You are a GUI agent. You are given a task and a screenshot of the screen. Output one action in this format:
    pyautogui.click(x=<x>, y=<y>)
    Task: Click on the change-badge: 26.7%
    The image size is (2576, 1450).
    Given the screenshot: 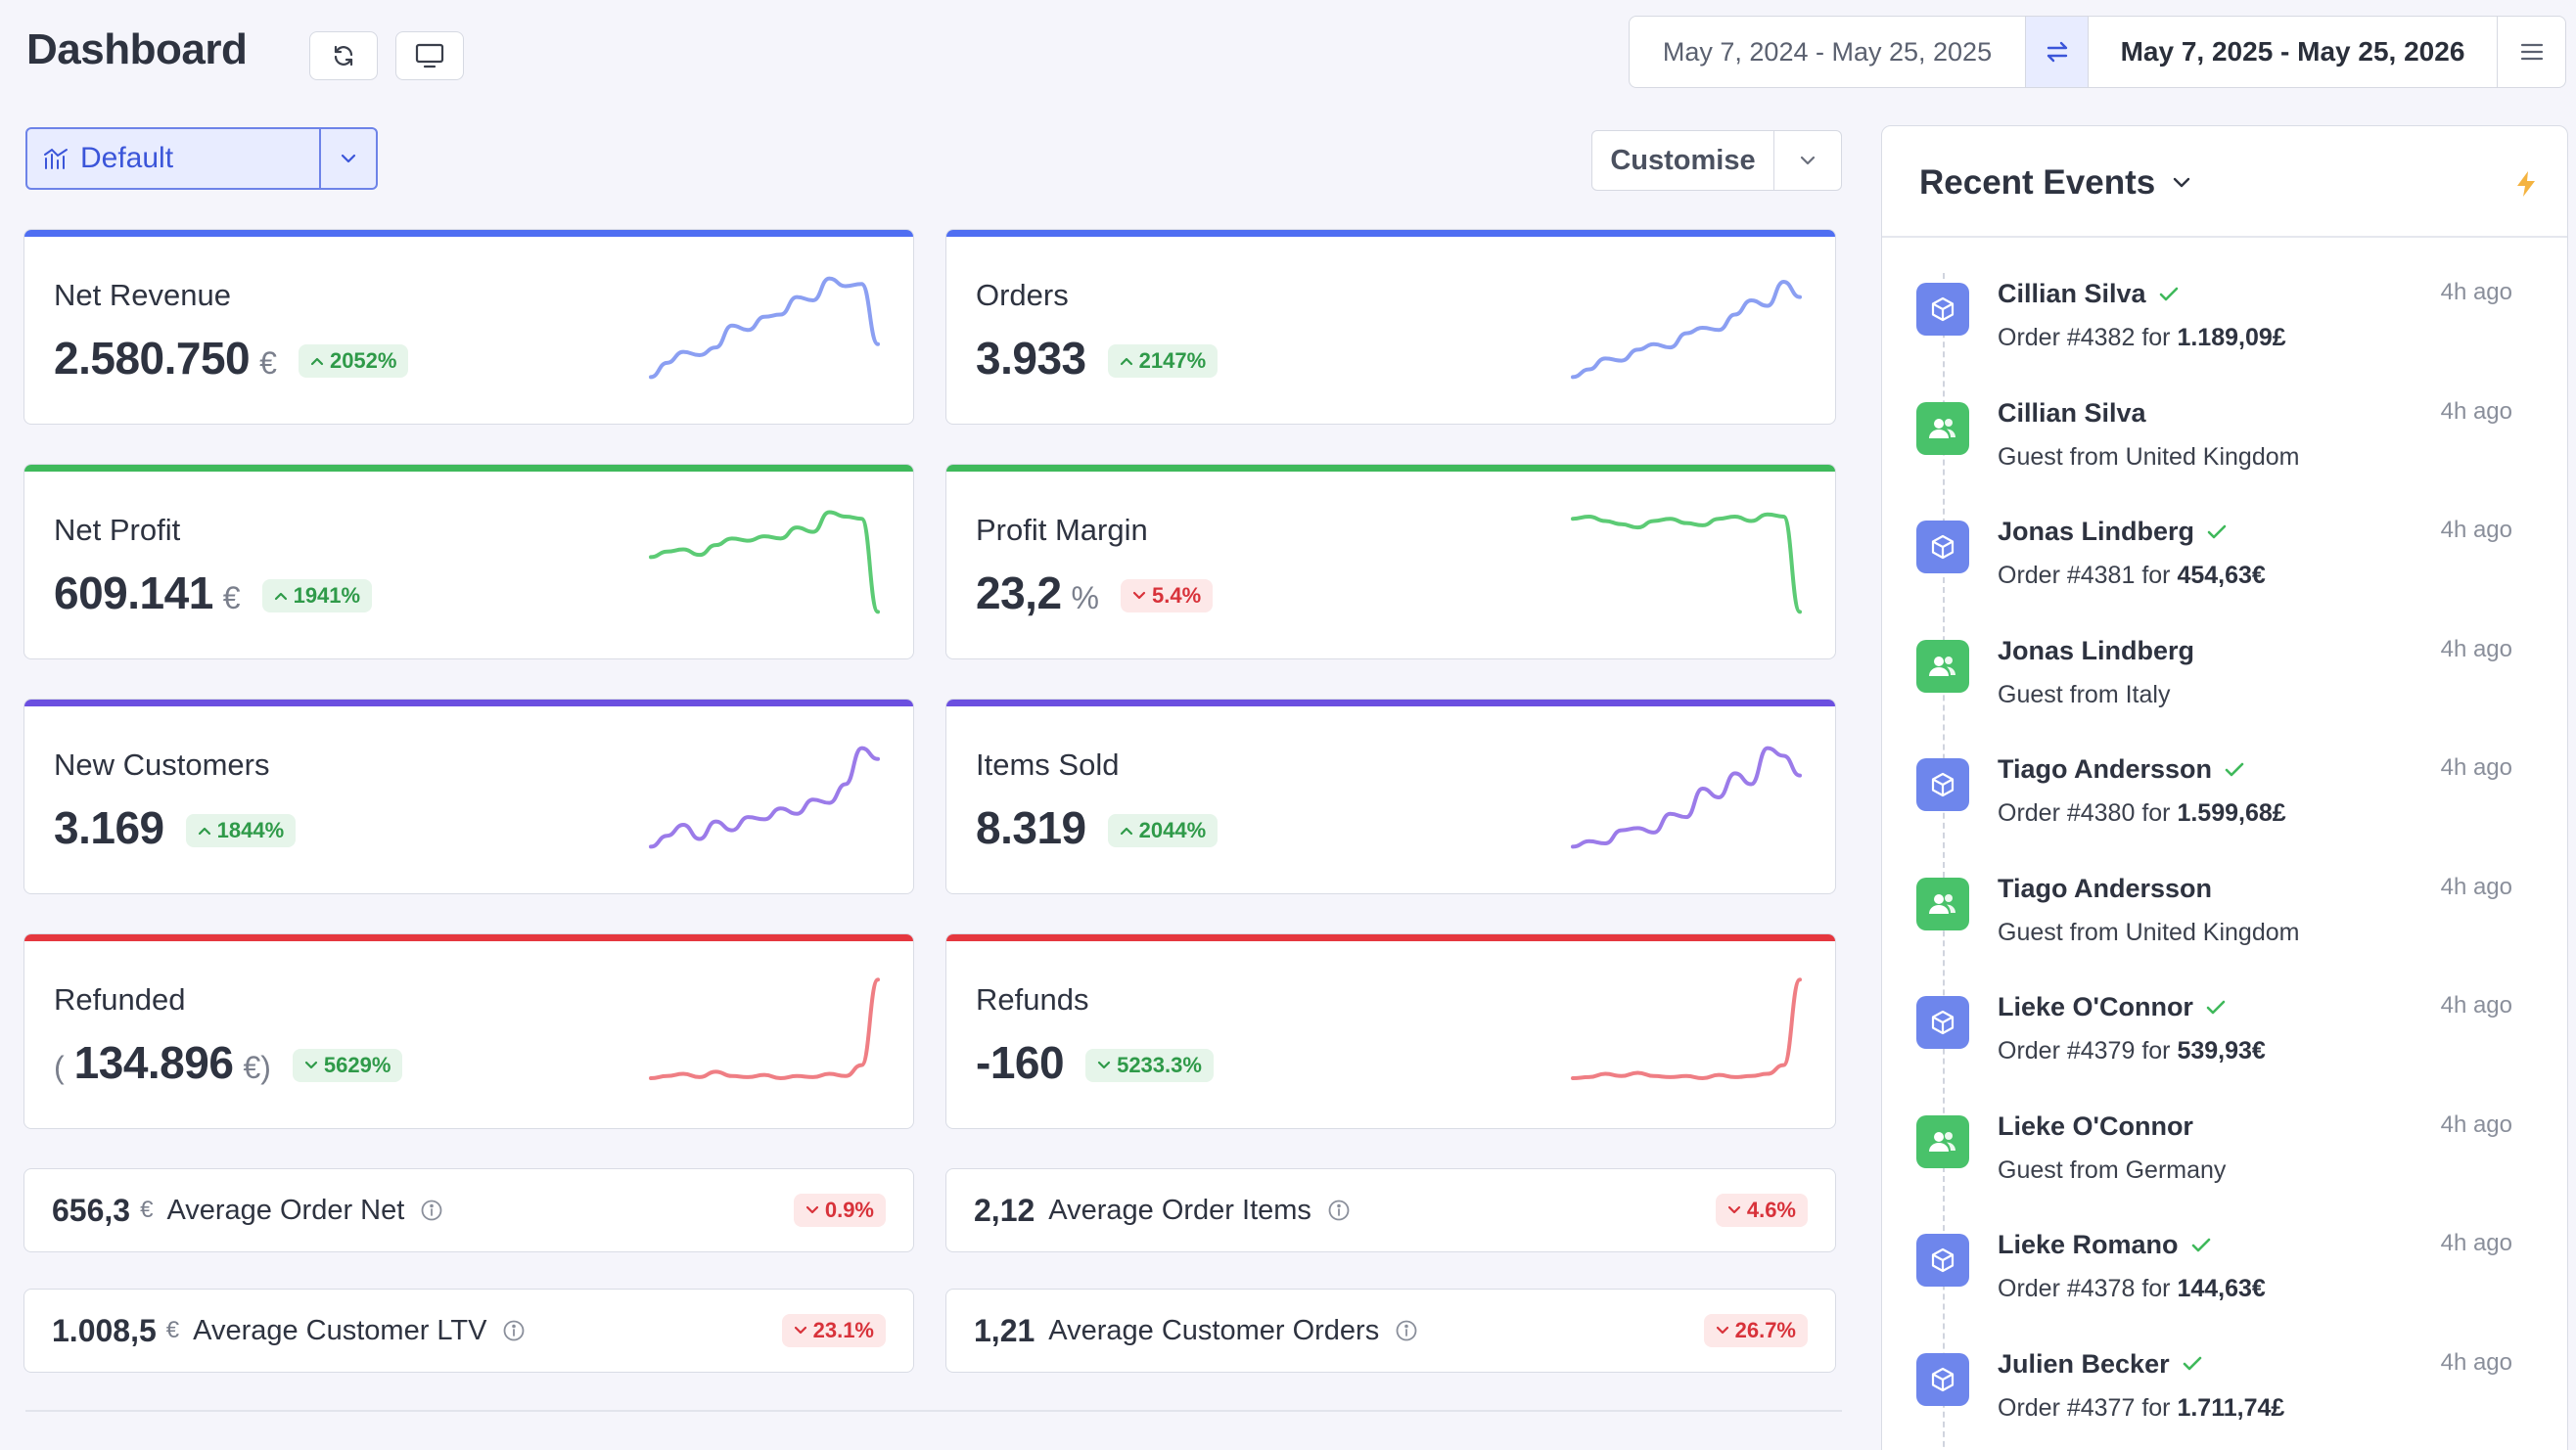 What is the action you would take?
    pyautogui.click(x=1755, y=1331)
    